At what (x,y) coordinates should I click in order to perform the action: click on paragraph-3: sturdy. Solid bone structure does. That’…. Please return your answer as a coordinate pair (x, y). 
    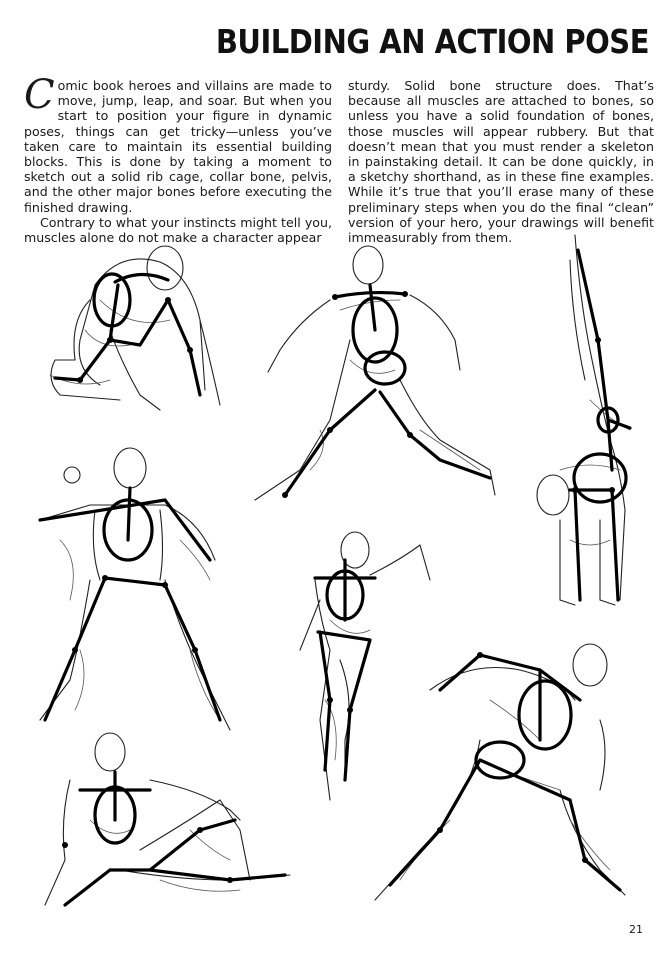
    Looking at the image, I should click on (501, 162).